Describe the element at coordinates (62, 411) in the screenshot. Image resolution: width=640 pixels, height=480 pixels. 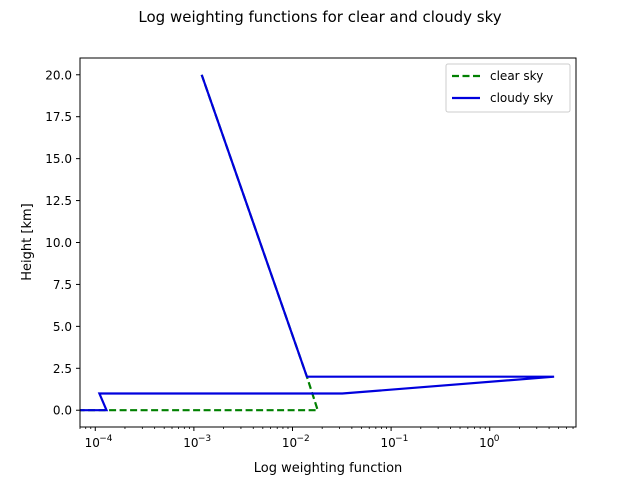
I see `y-tick-label: 0.0` at that location.